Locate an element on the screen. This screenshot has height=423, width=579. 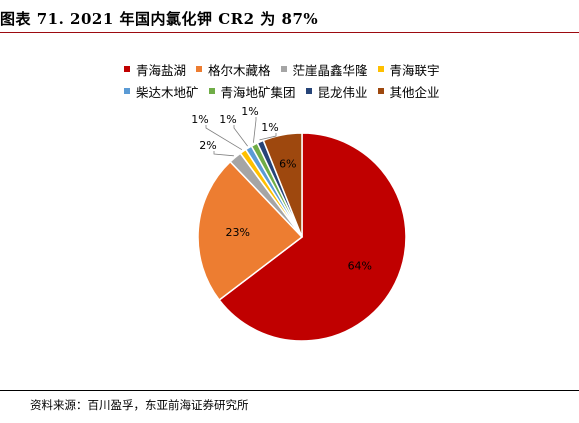
legend-row-1: 青海盐湖 格尔木藏格 茫崖晶鑫华隆 青海联宇 is located at coordinates (304, 69).